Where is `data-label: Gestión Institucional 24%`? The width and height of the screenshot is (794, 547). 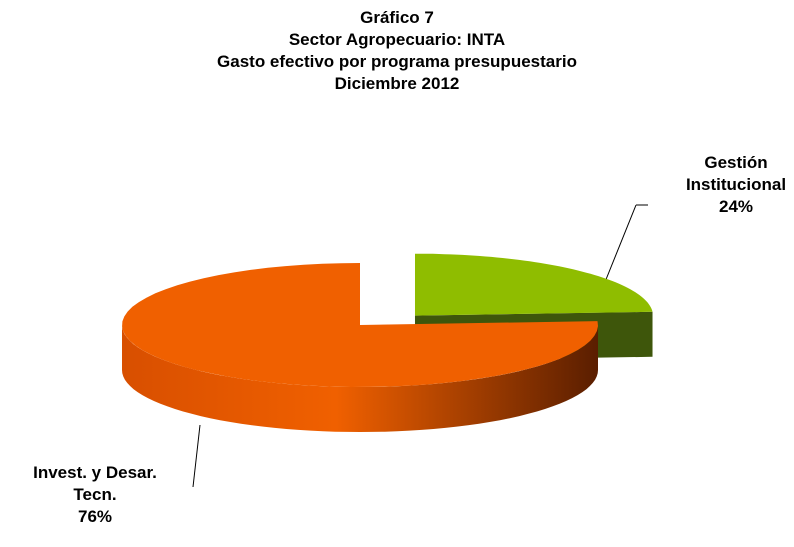 data-label: Gestión Institucional 24% is located at coordinates (736, 185).